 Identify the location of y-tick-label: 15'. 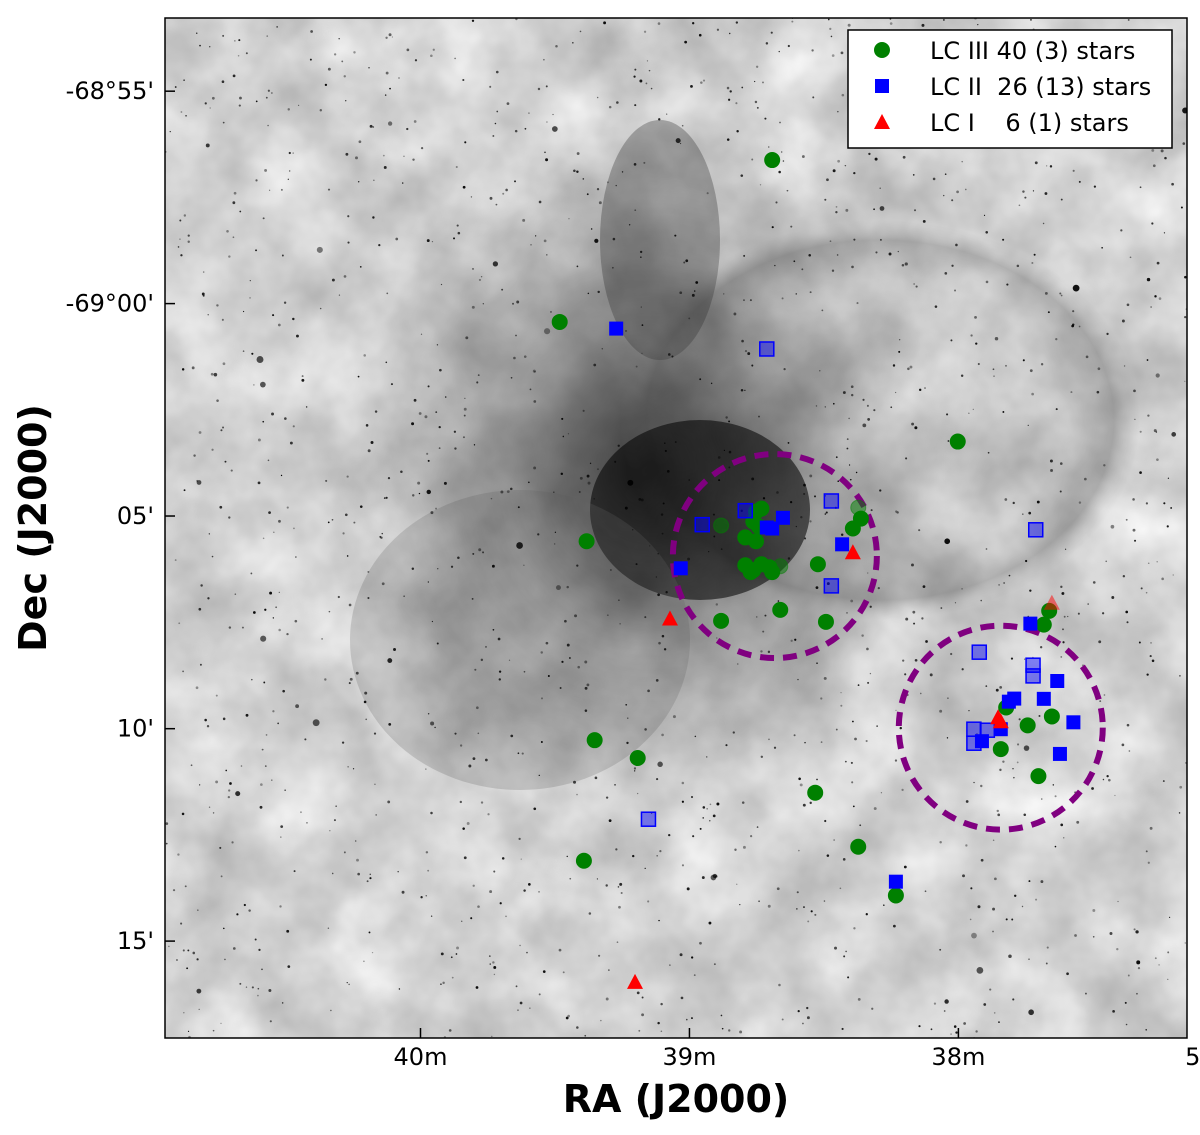
(135, 941).